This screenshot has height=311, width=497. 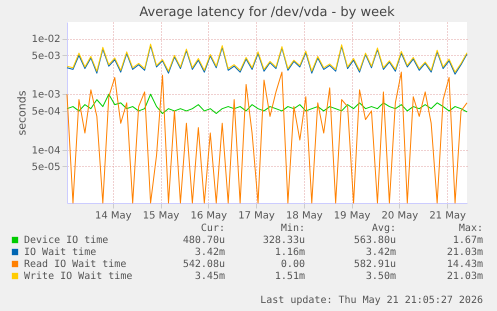 What do you see at coordinates (46, 56) in the screenshot?
I see `y-tick-label: 5e-03` at bounding box center [46, 56].